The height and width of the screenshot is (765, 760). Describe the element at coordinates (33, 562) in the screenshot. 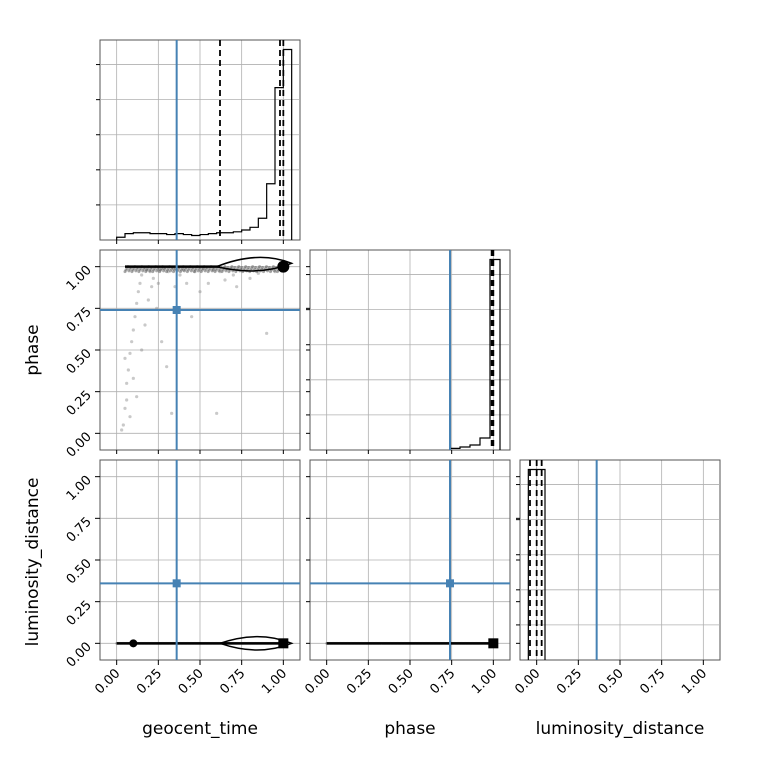

I see `ylabel-luminosity-distance: luminosity_distance` at that location.